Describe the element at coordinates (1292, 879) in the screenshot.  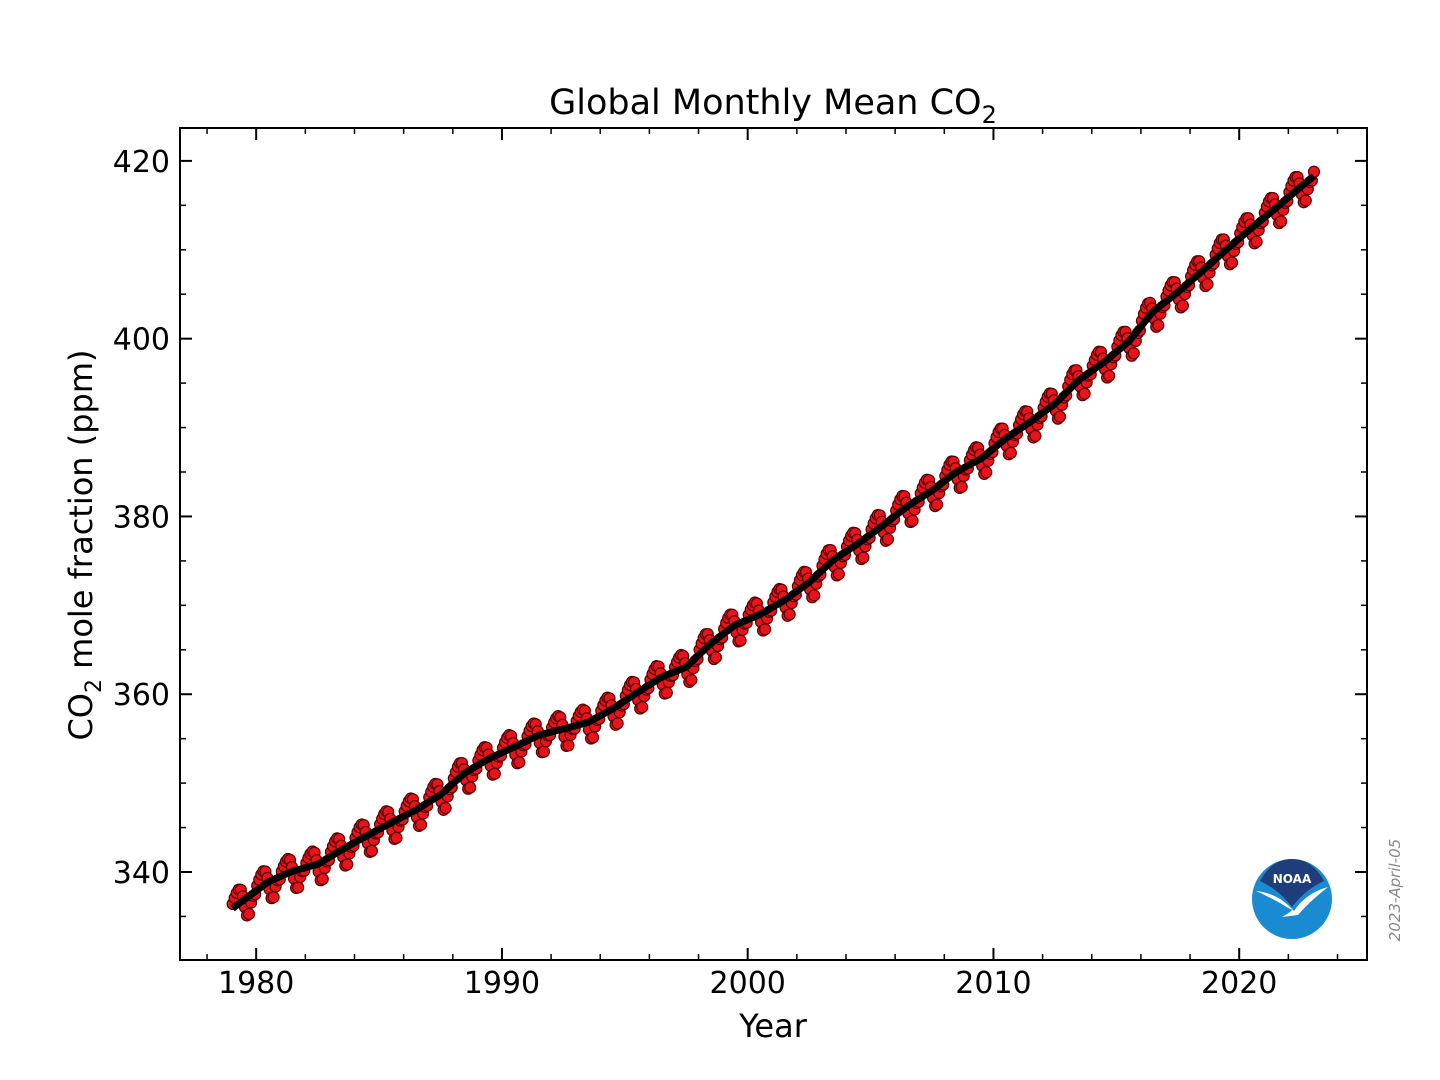
I see `logo-text: NOAA` at that location.